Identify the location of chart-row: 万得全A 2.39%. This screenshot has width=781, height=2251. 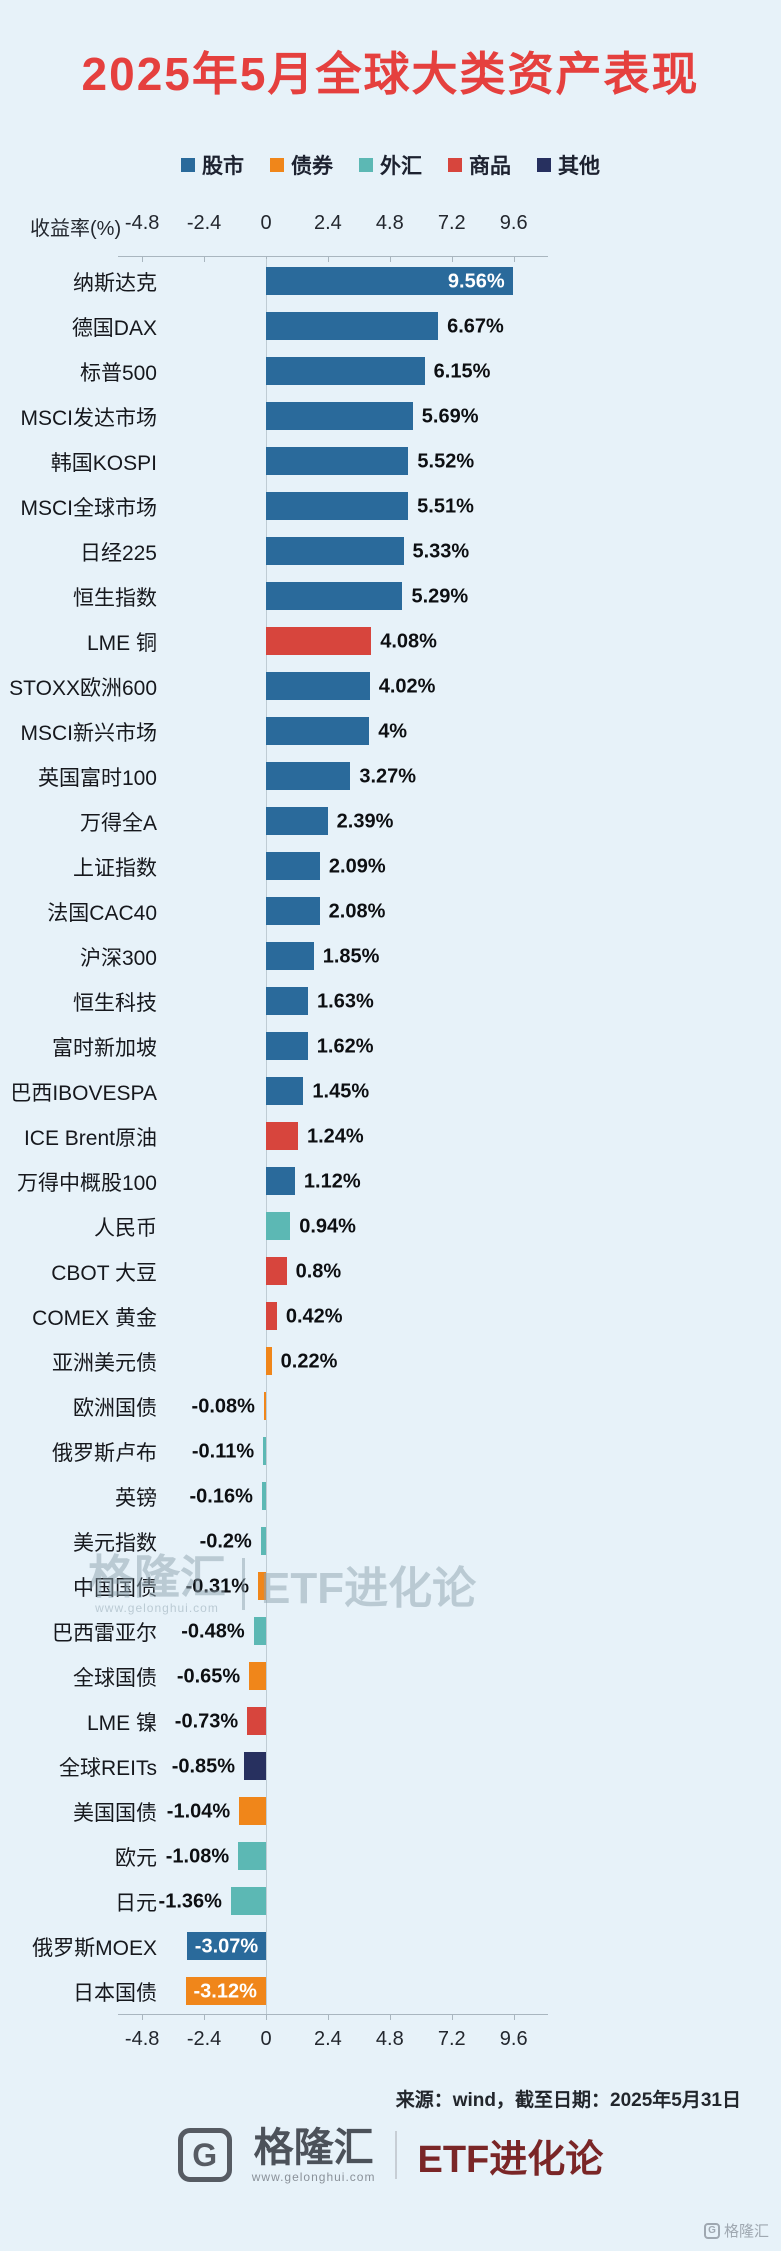
(390, 821).